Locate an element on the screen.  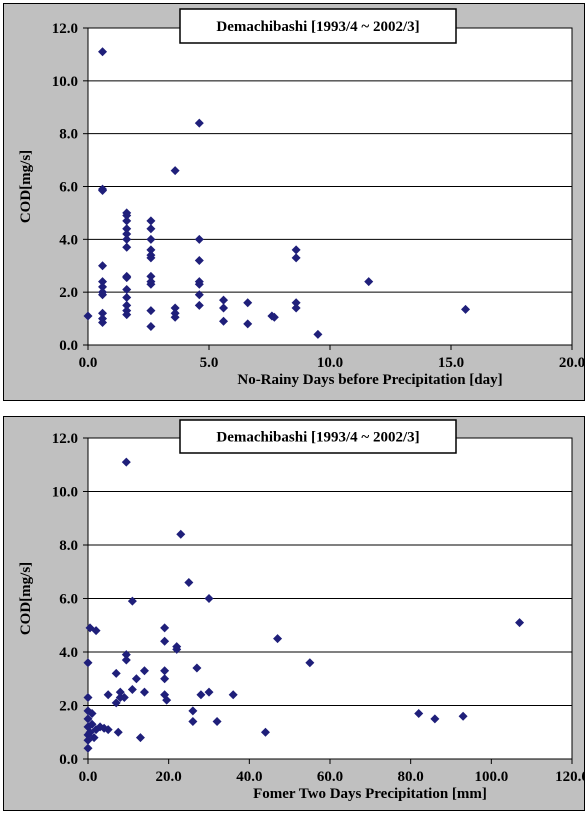
y-tick-label: 0.0 is located at coordinates (68, 760).